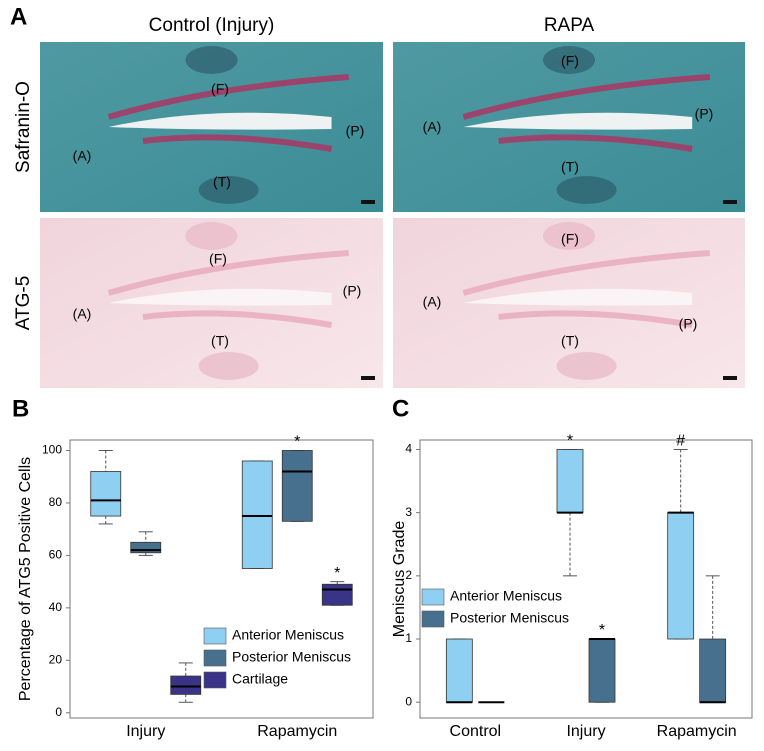  Describe the element at coordinates (221, 579) in the screenshot. I see `plot-frame` at that location.